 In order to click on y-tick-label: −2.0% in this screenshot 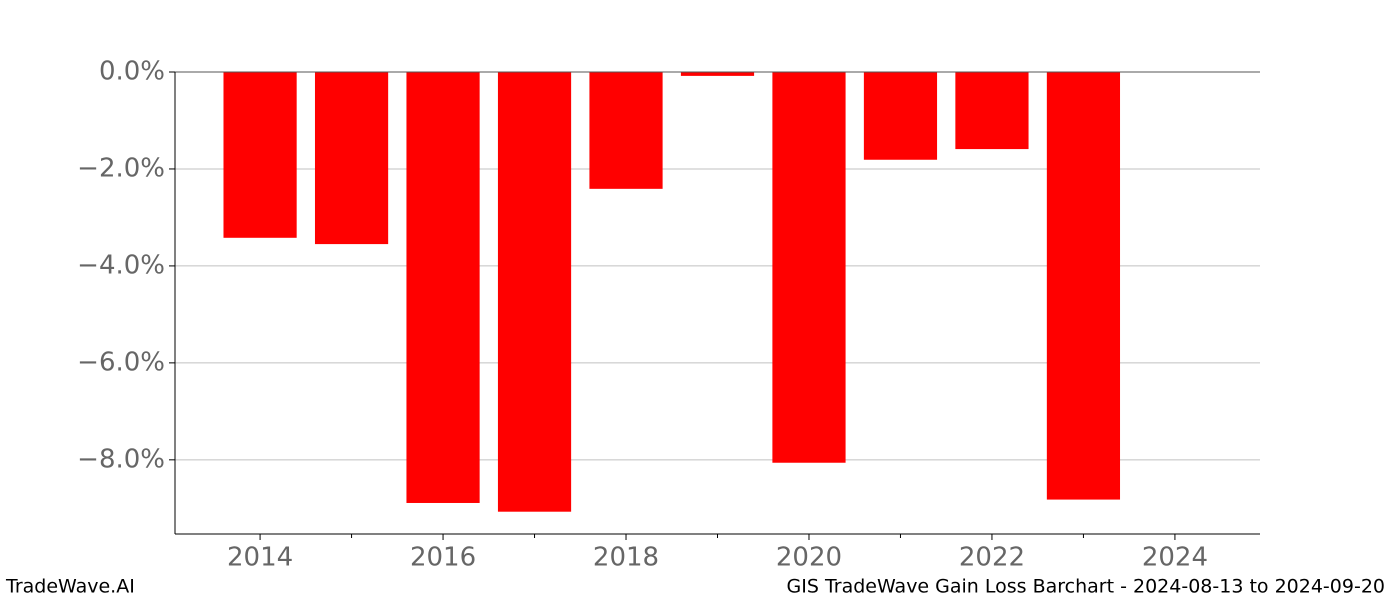, I will do `click(121, 168)`.